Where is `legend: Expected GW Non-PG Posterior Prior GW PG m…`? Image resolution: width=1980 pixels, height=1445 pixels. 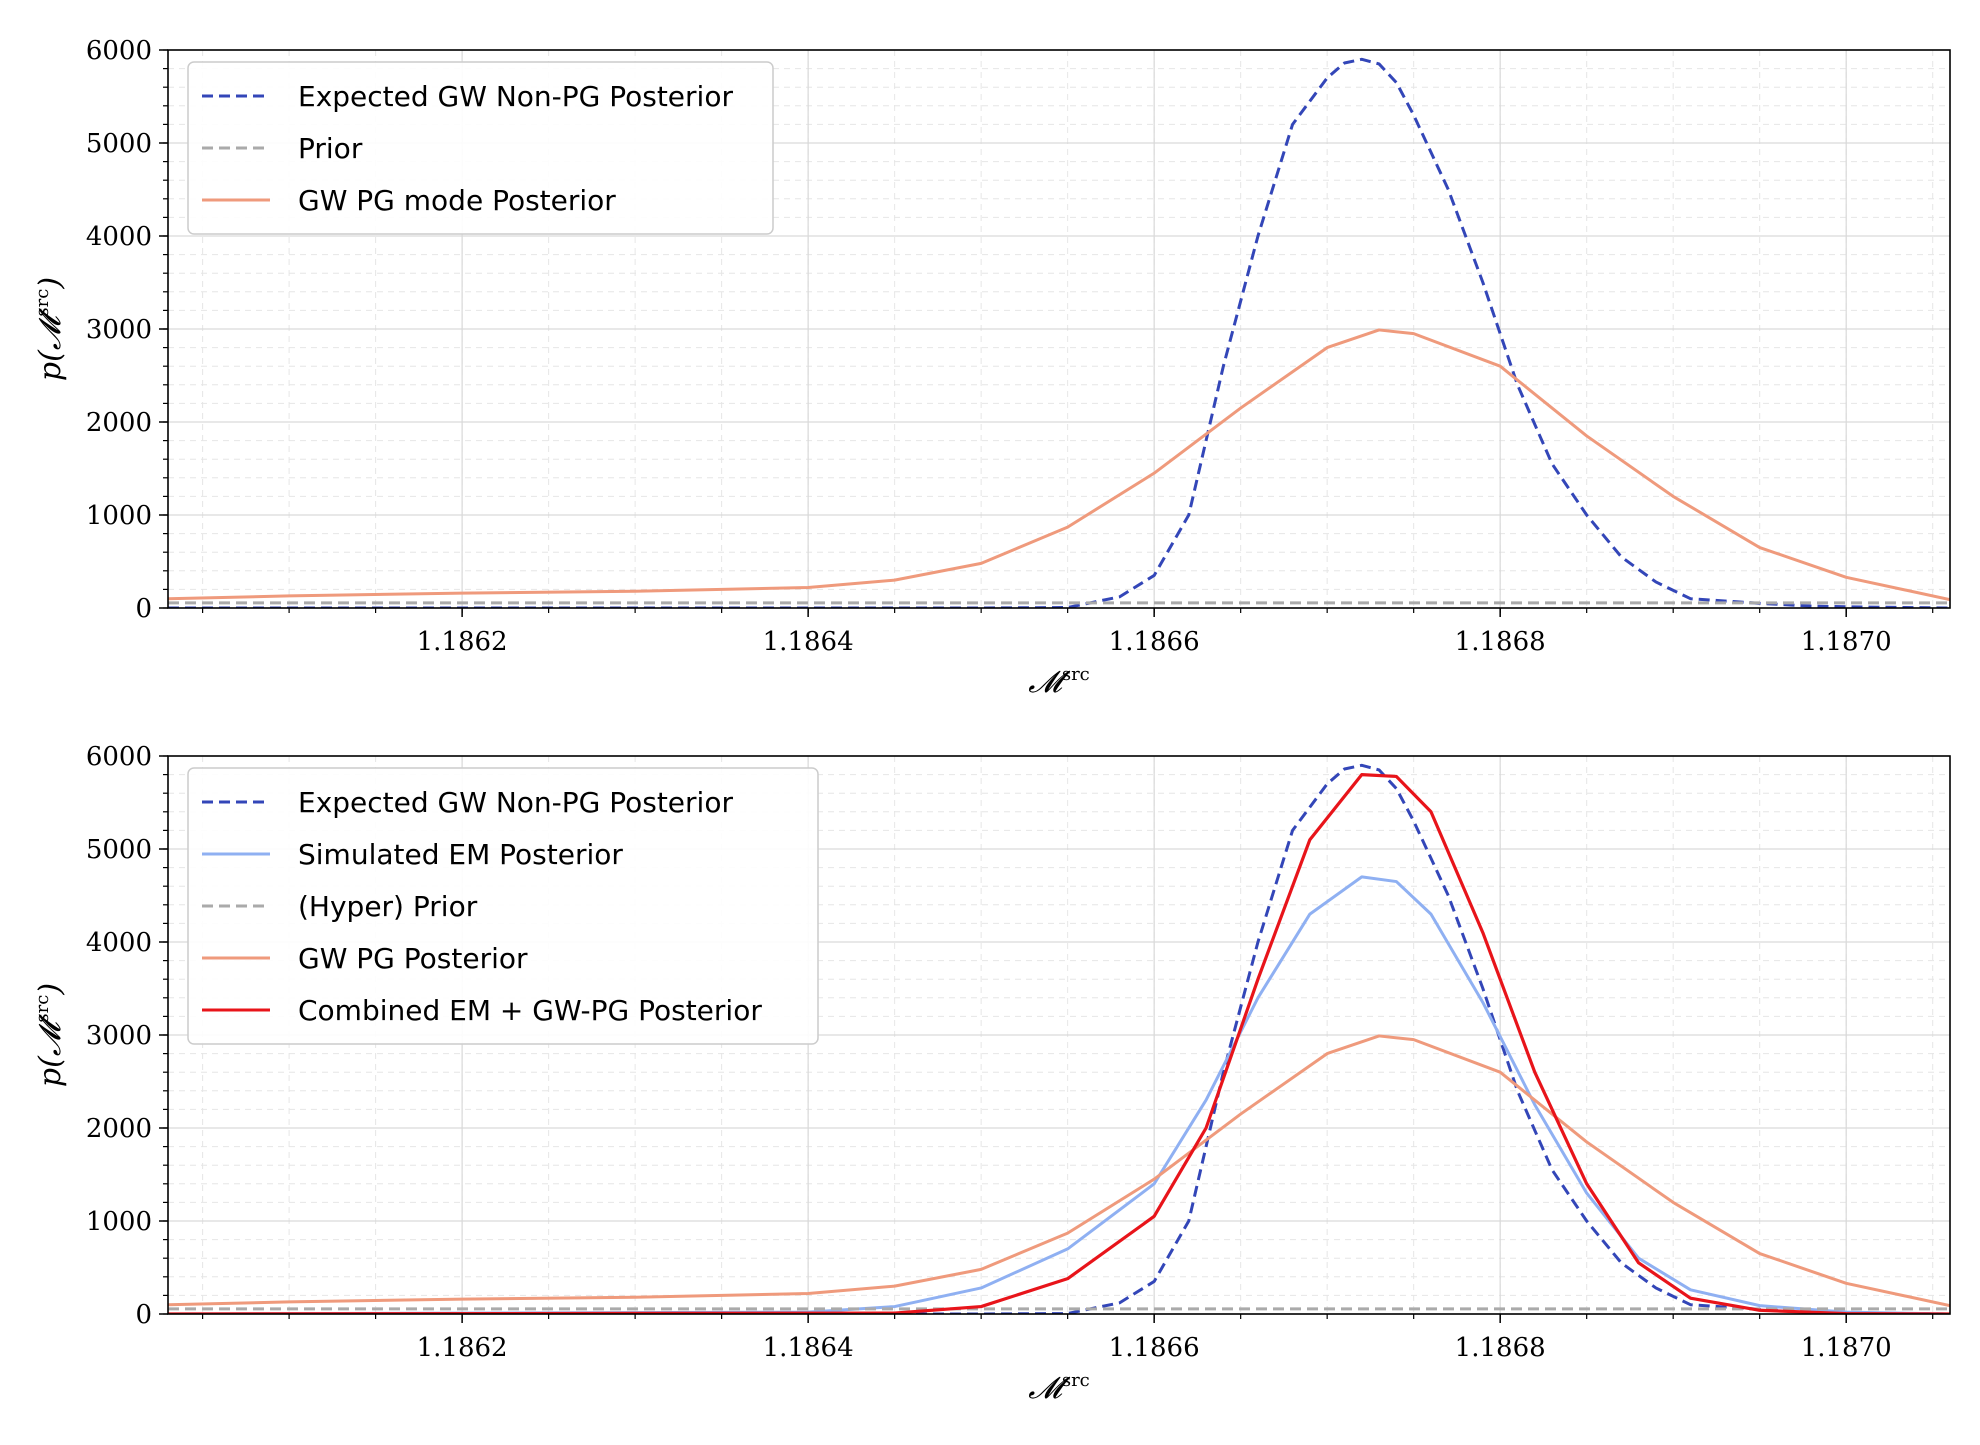 legend: Expected GW Non-PG Posterior Prior GW PG m… is located at coordinates (480, 148).